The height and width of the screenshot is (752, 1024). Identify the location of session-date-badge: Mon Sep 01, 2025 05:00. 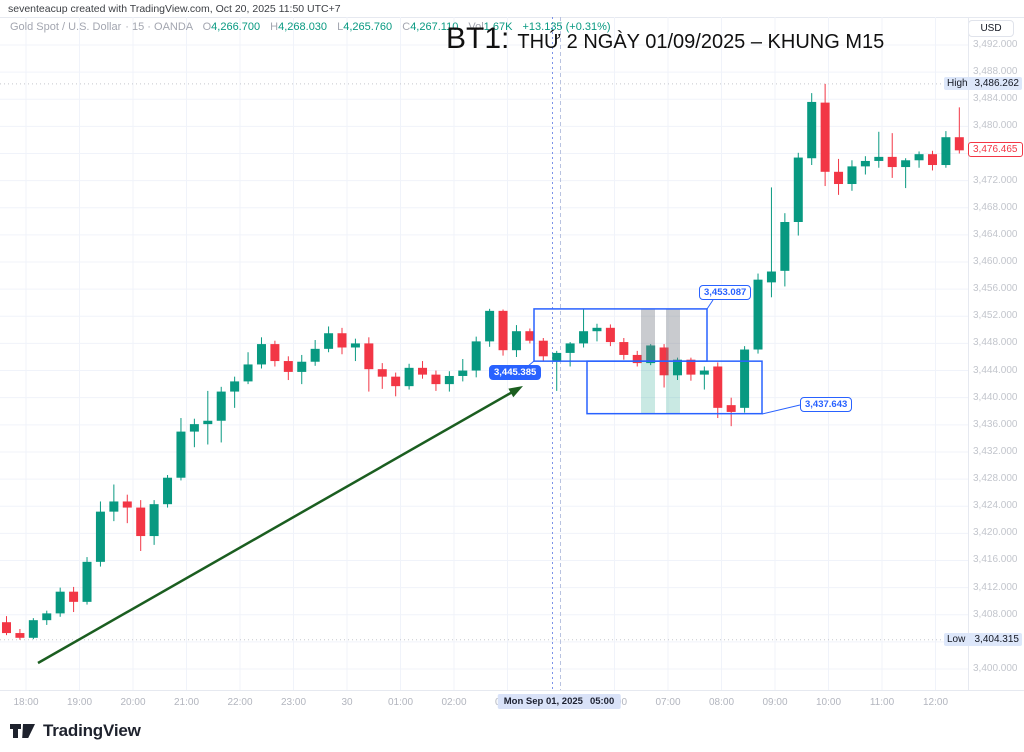
(559, 701).